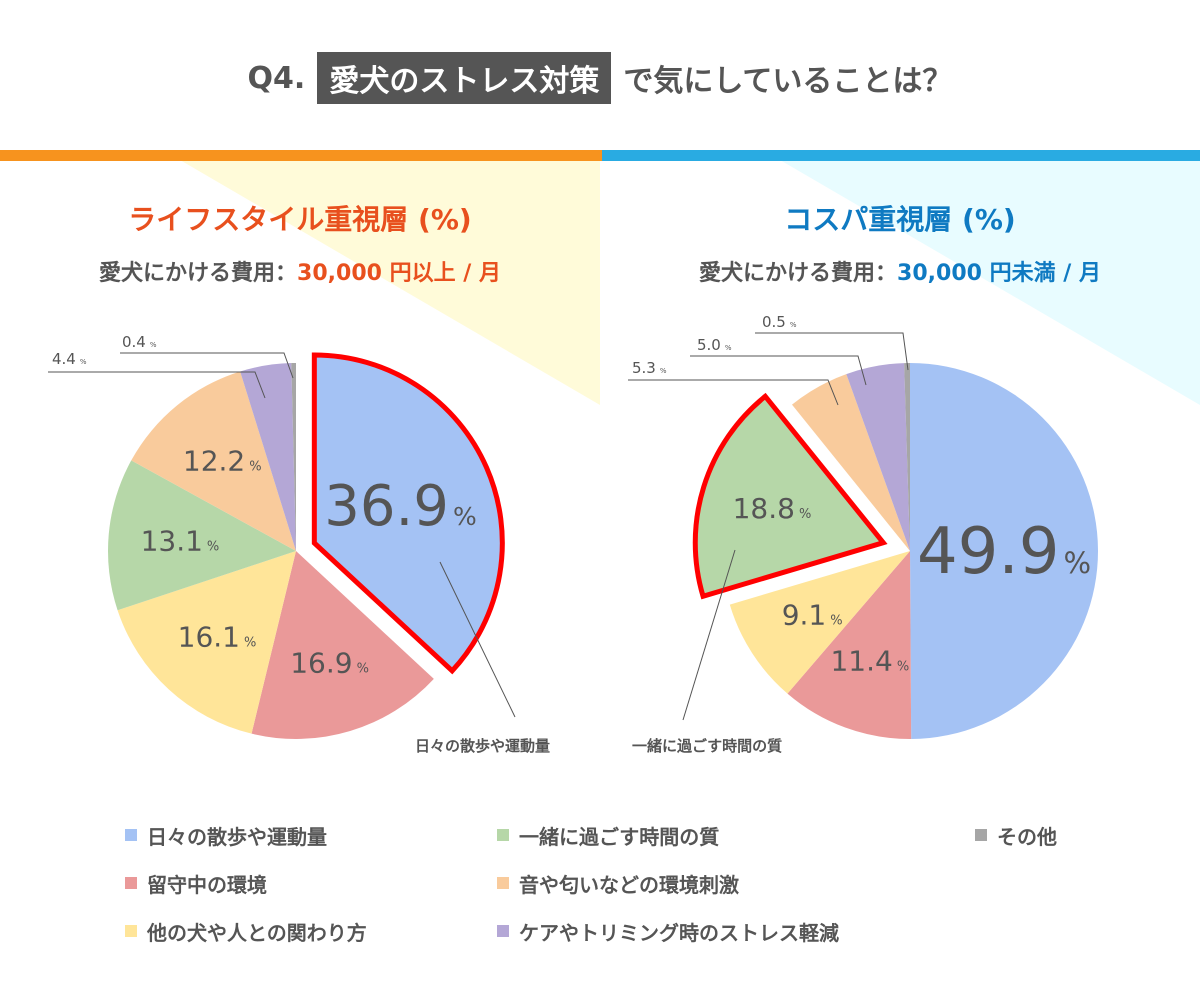  I want to click on left-chart-title: ライフスタイル重視層 (%), so click(300, 219).